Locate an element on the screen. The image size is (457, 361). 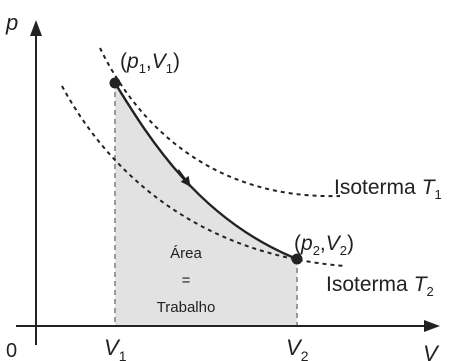
area-label-line2: = is located at coordinates (186, 280).